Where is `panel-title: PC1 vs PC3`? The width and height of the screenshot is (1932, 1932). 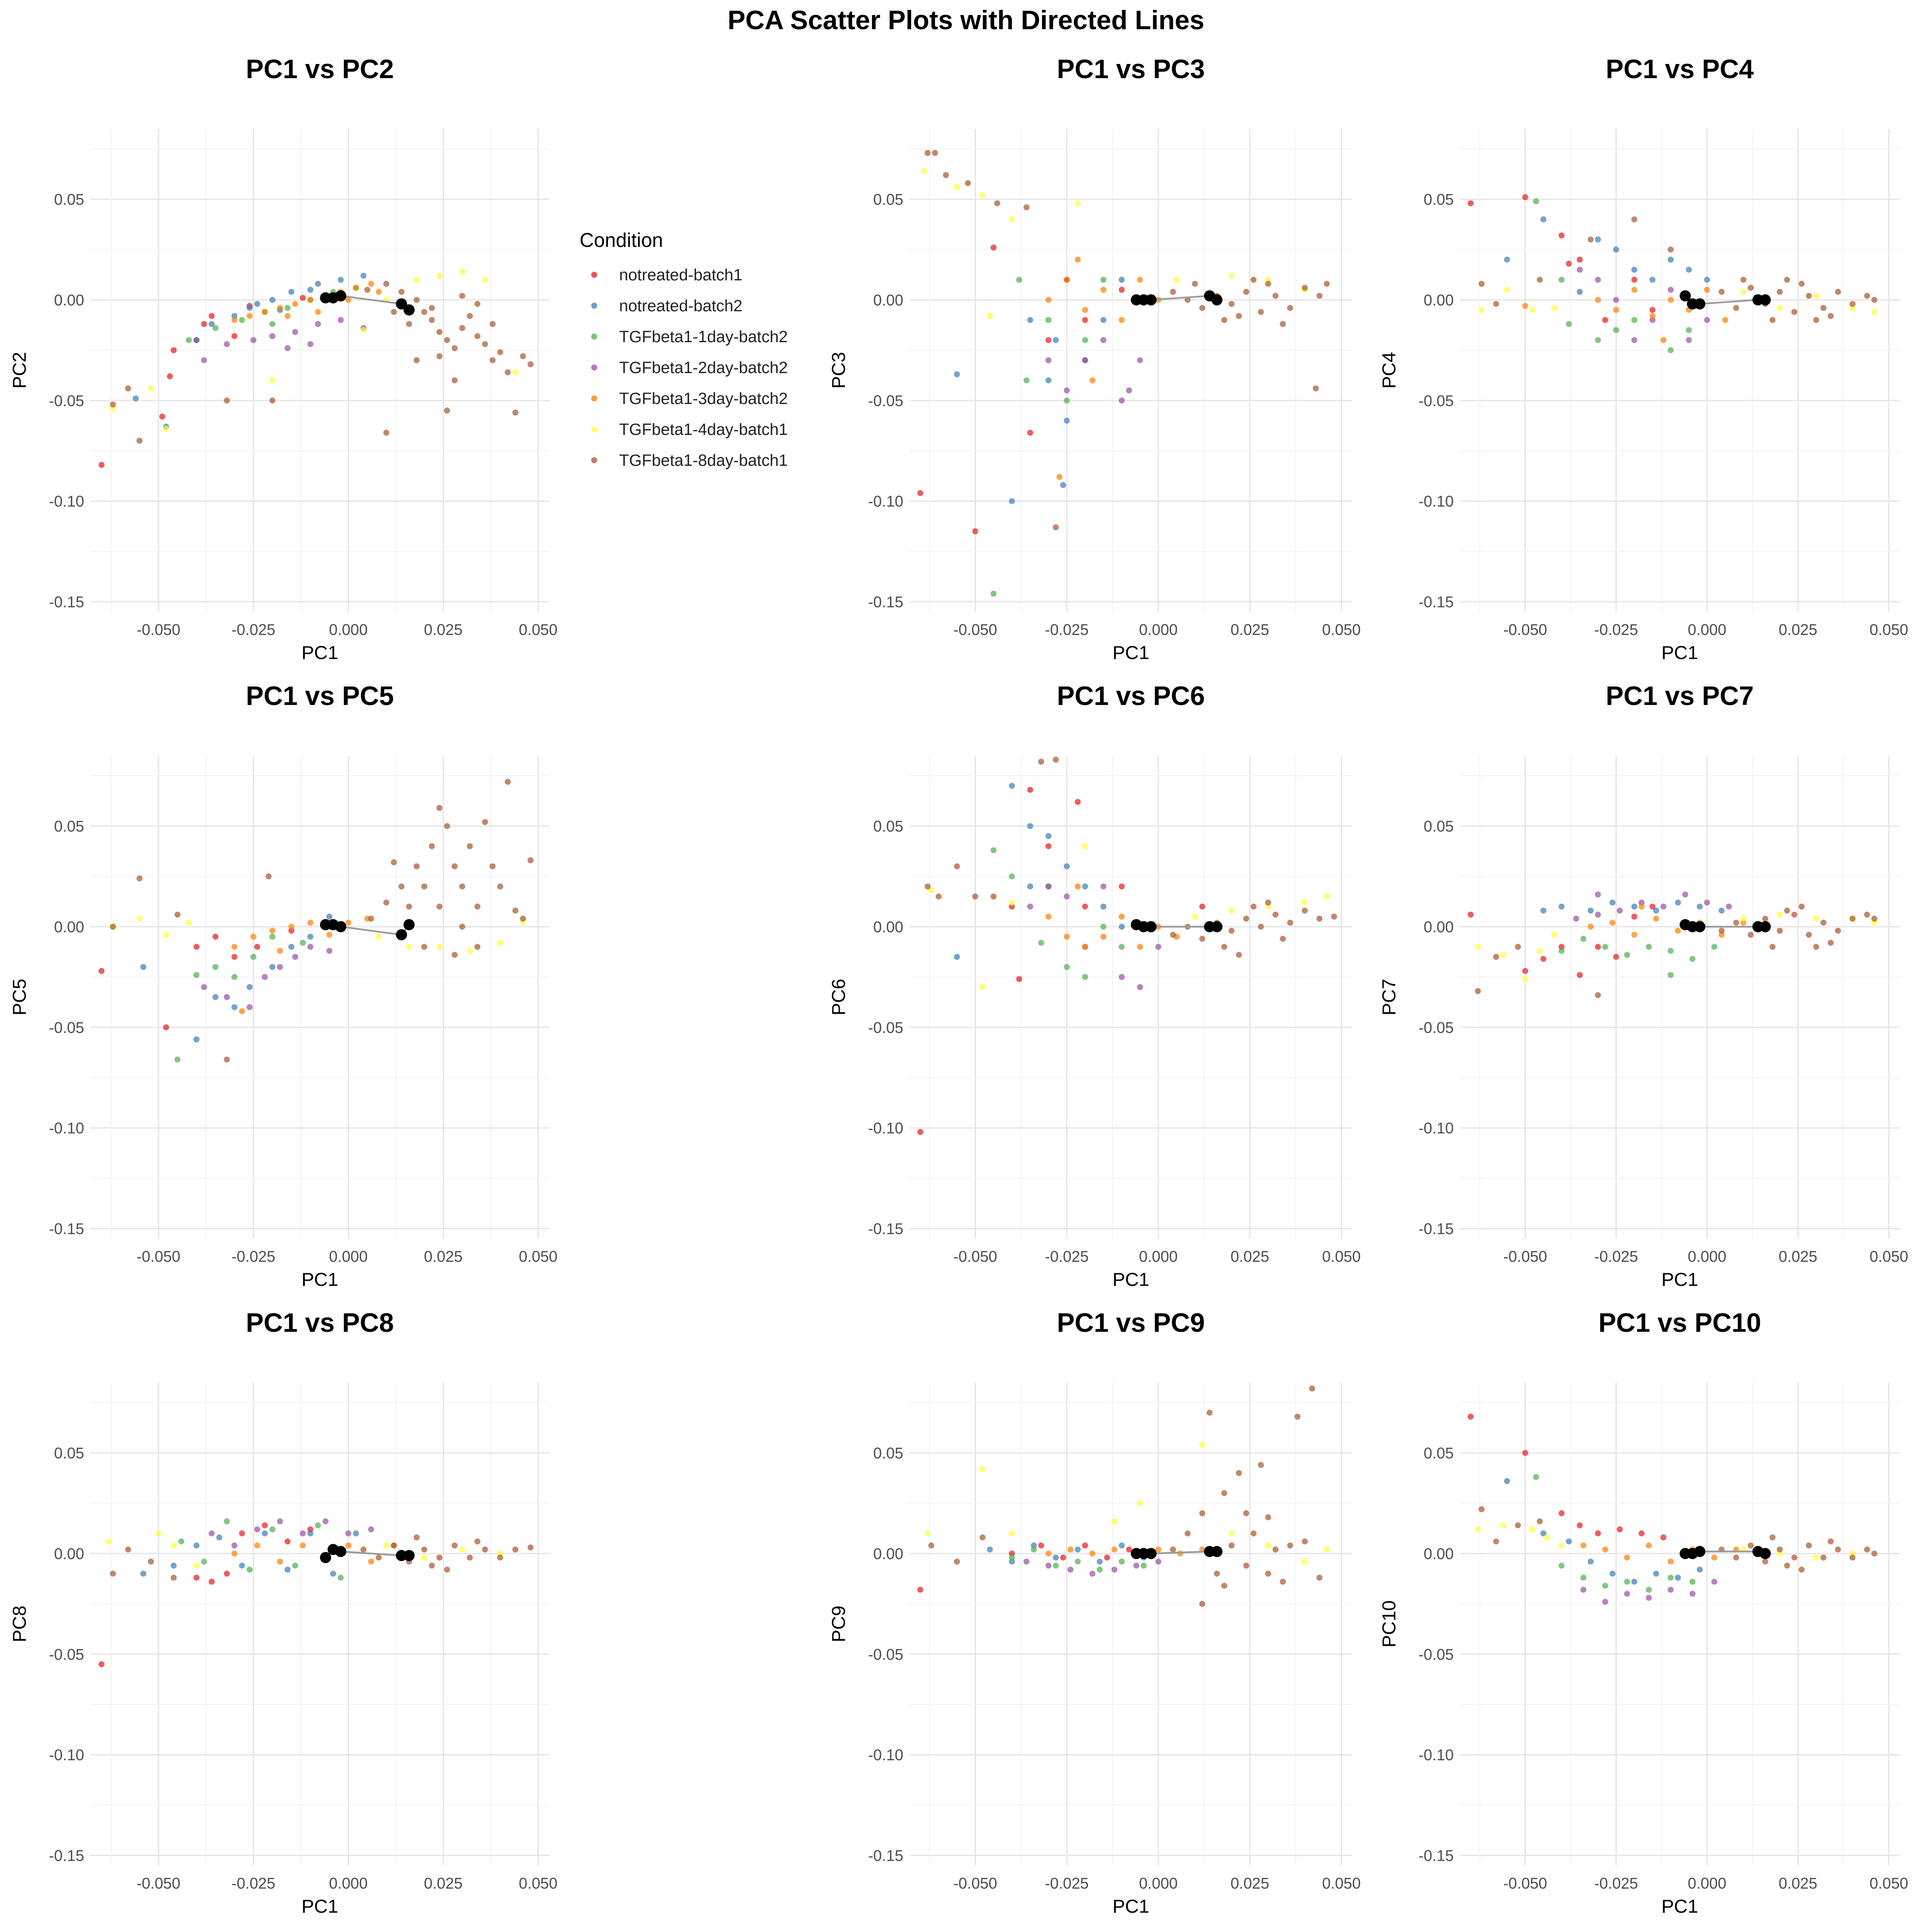 panel-title: PC1 vs PC3 is located at coordinates (1131, 69).